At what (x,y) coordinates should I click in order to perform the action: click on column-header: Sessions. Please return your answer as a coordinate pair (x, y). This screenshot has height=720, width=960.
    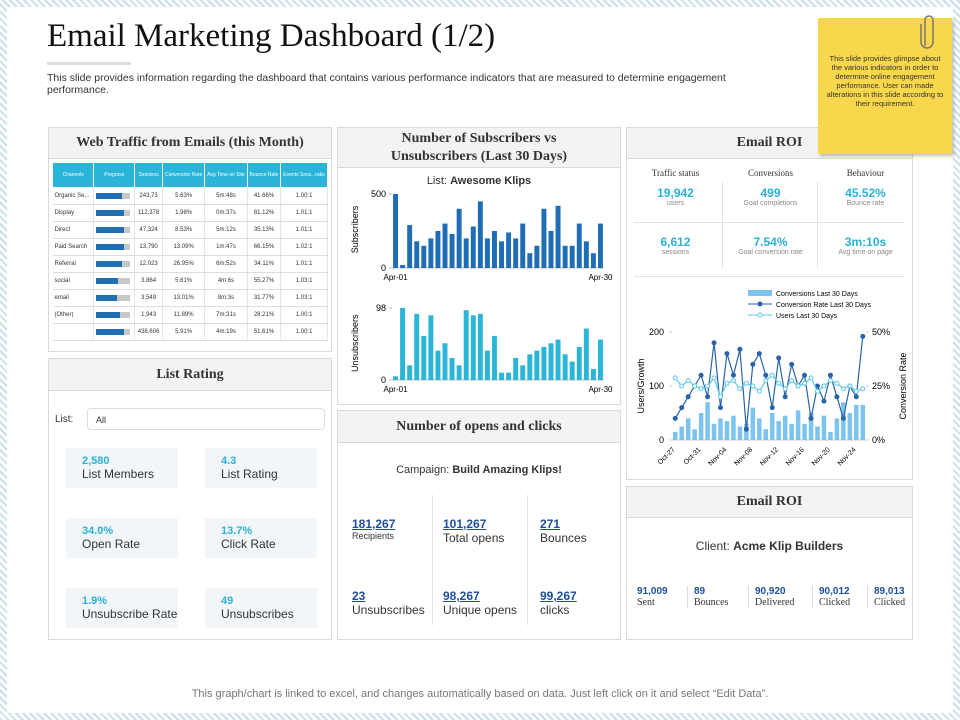
    Looking at the image, I should click on (149, 175).